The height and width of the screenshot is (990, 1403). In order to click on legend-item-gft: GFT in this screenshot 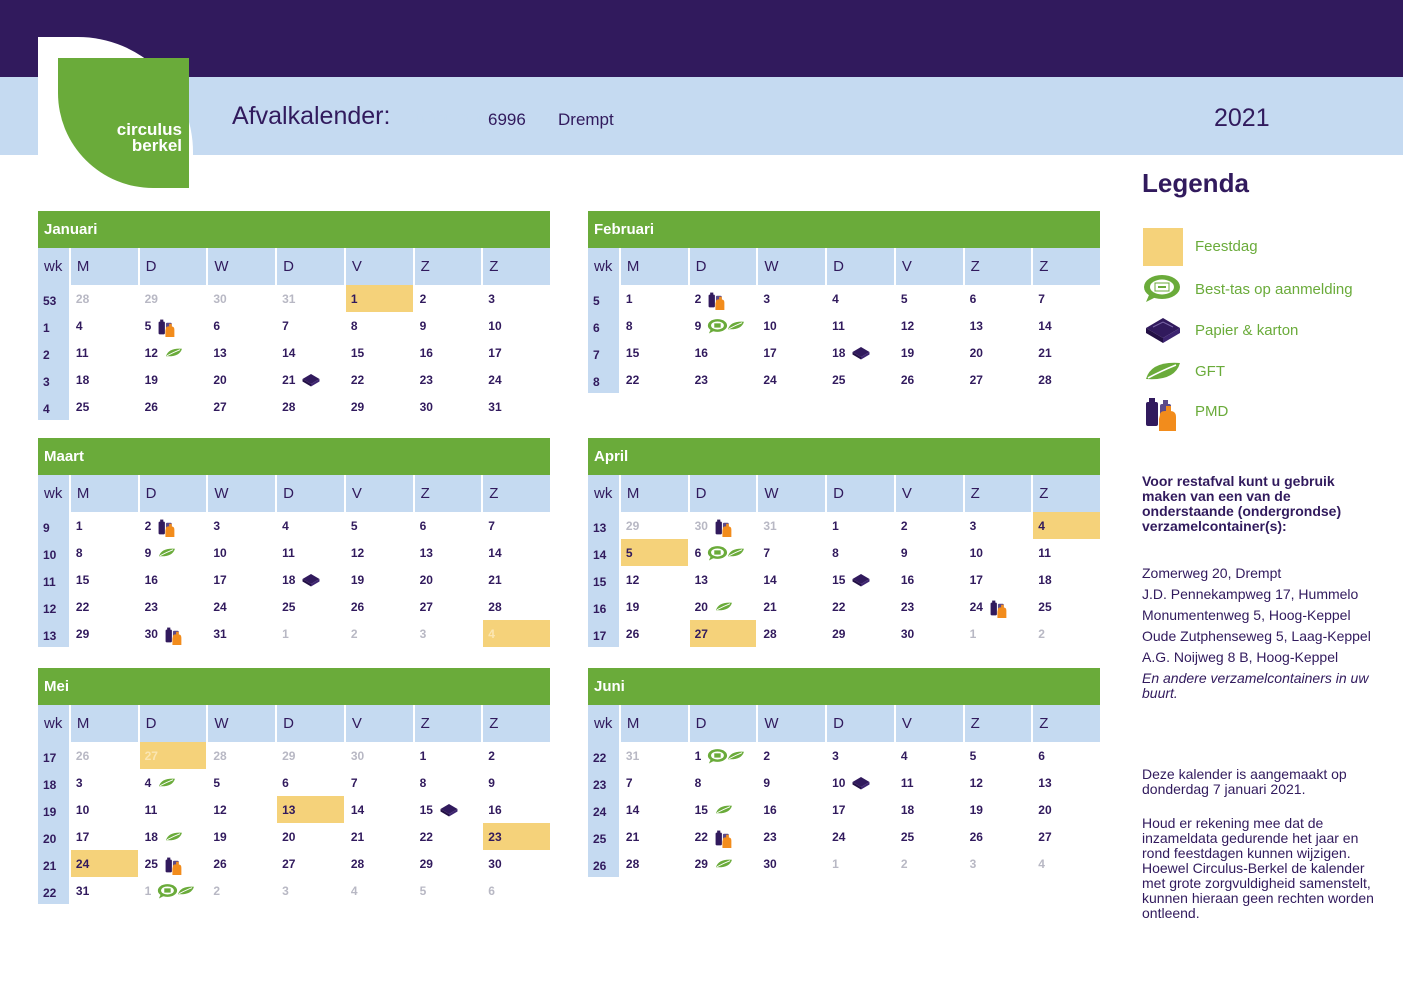, I will do `click(1268, 373)`.